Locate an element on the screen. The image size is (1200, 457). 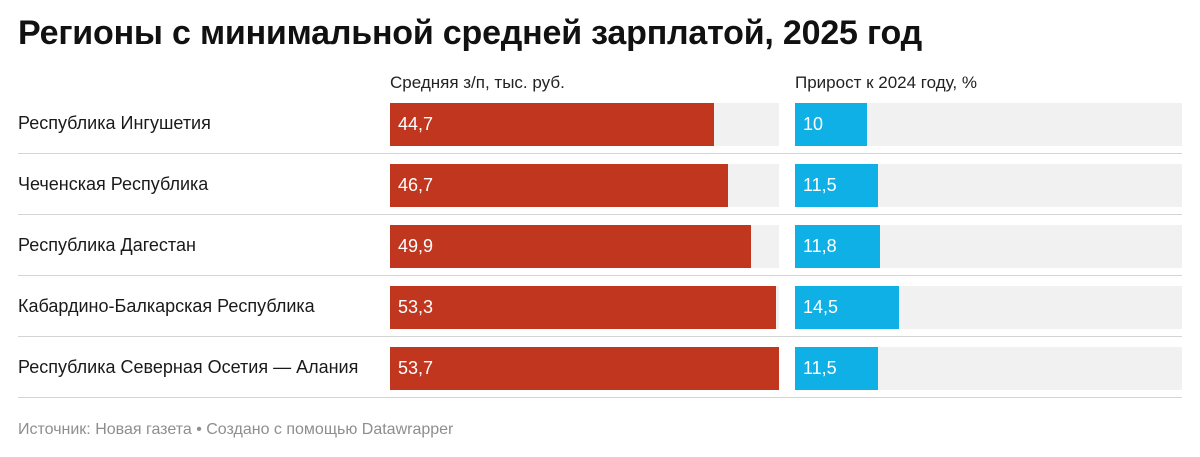
salary-bar-track: 53,7 is located at coordinates (584, 368).